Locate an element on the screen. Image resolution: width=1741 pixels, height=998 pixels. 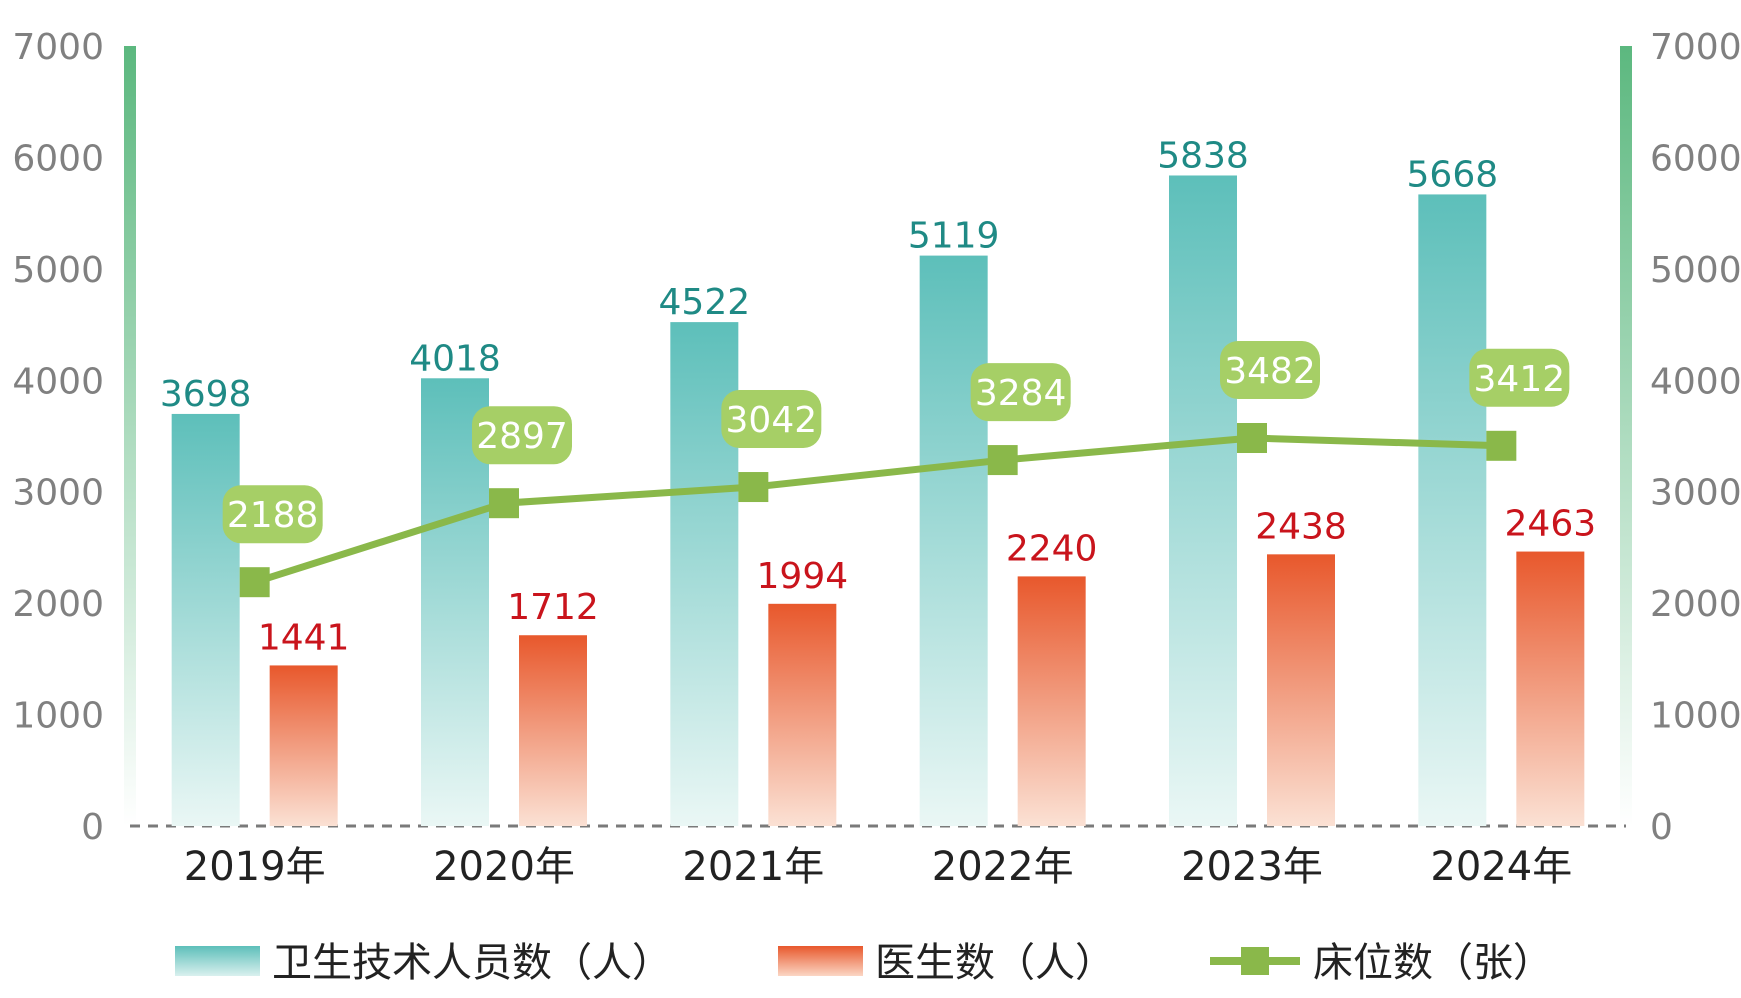
line-series-group is located at coordinates (878, 510).